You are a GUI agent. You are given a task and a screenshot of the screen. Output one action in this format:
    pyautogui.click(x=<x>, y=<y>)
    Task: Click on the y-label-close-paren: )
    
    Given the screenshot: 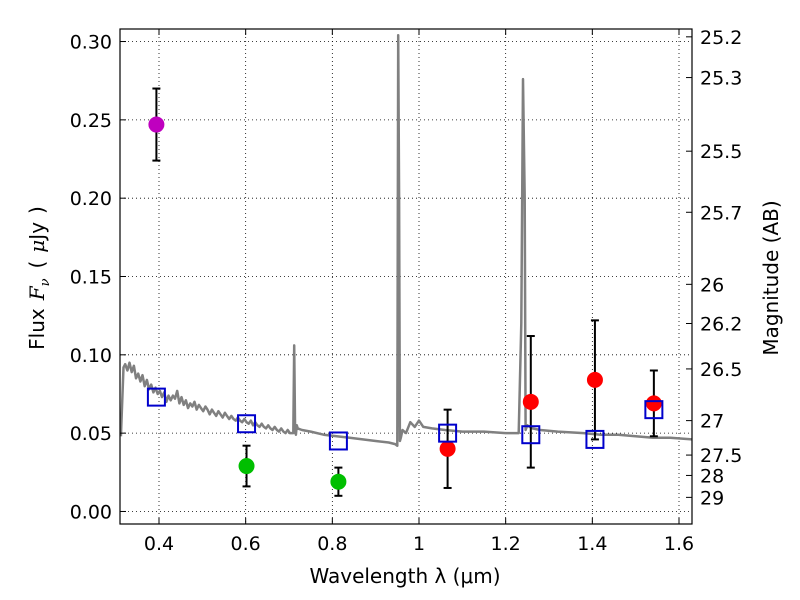 What is the action you would take?
    pyautogui.click(x=37, y=210)
    